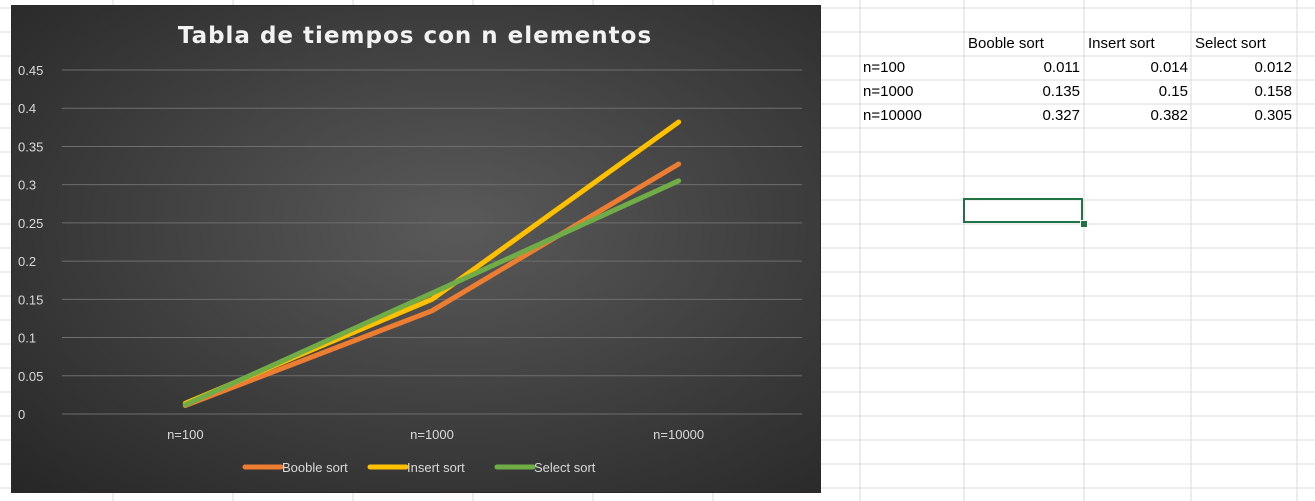 The image size is (1315, 501). What do you see at coordinates (1023, 210) in the screenshot?
I see `selected-cell` at bounding box center [1023, 210].